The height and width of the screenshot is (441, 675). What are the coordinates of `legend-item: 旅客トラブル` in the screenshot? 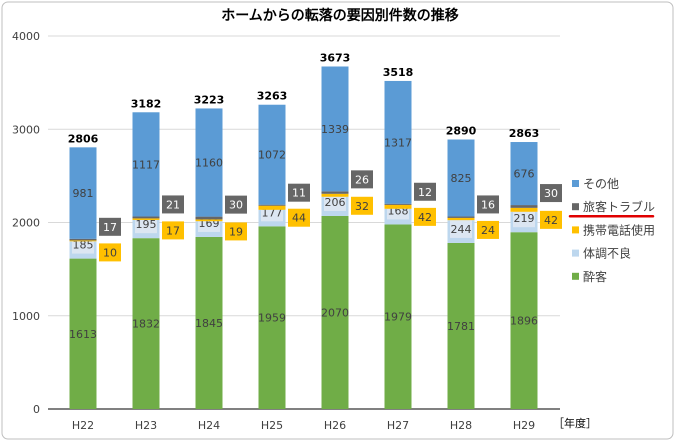 It's located at (619, 206).